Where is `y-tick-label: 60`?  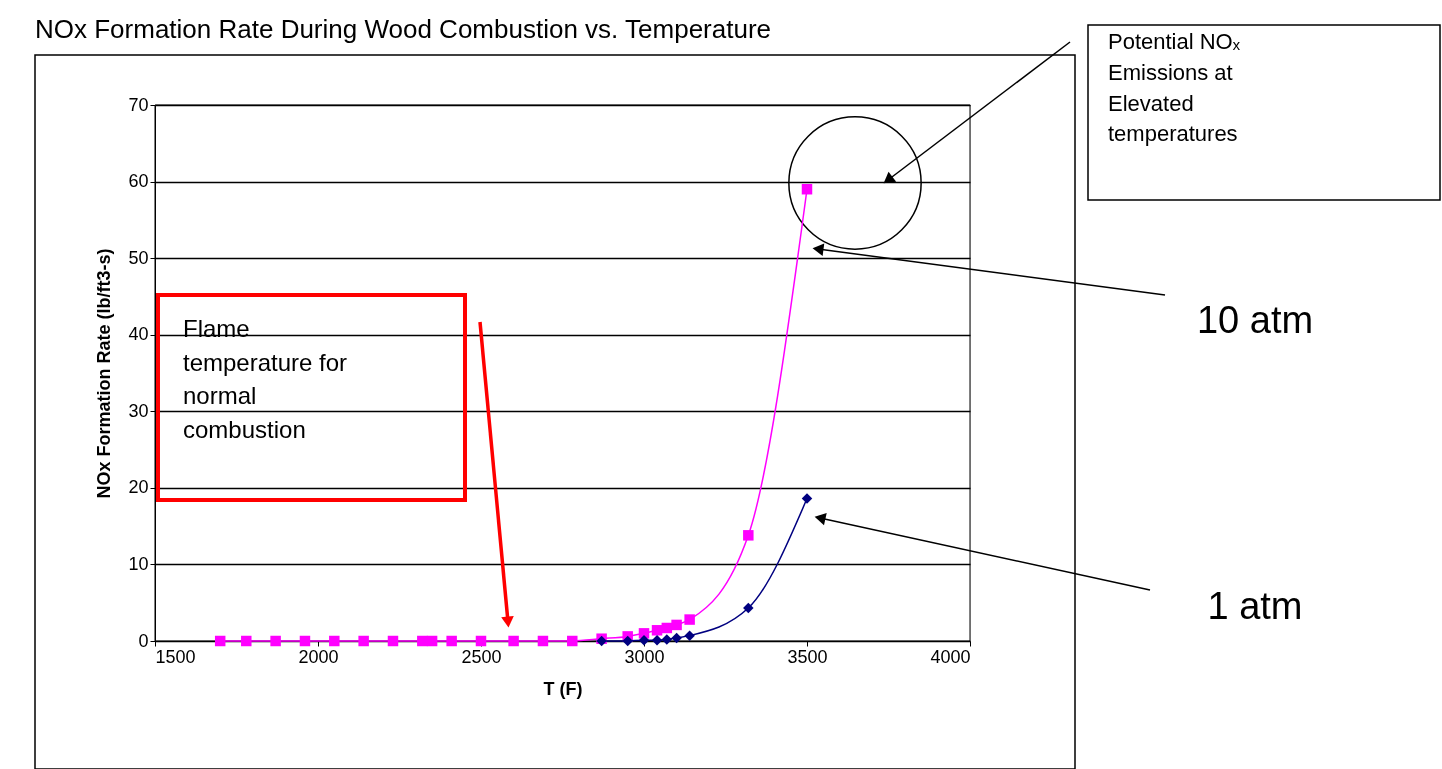
y-tick-label: 60 is located at coordinates (138, 181).